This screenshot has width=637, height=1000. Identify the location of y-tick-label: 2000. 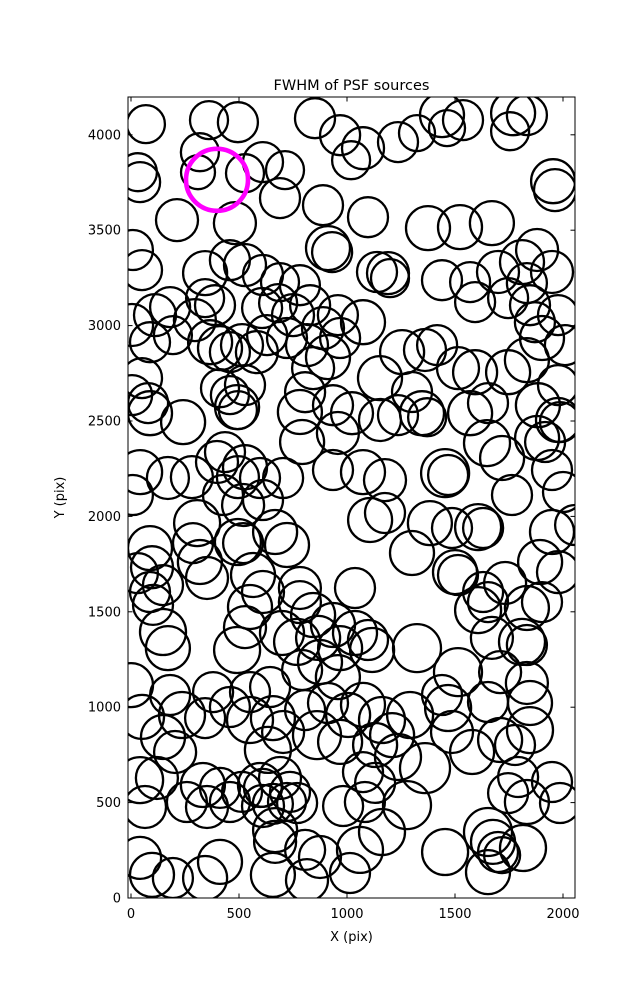
(104, 517).